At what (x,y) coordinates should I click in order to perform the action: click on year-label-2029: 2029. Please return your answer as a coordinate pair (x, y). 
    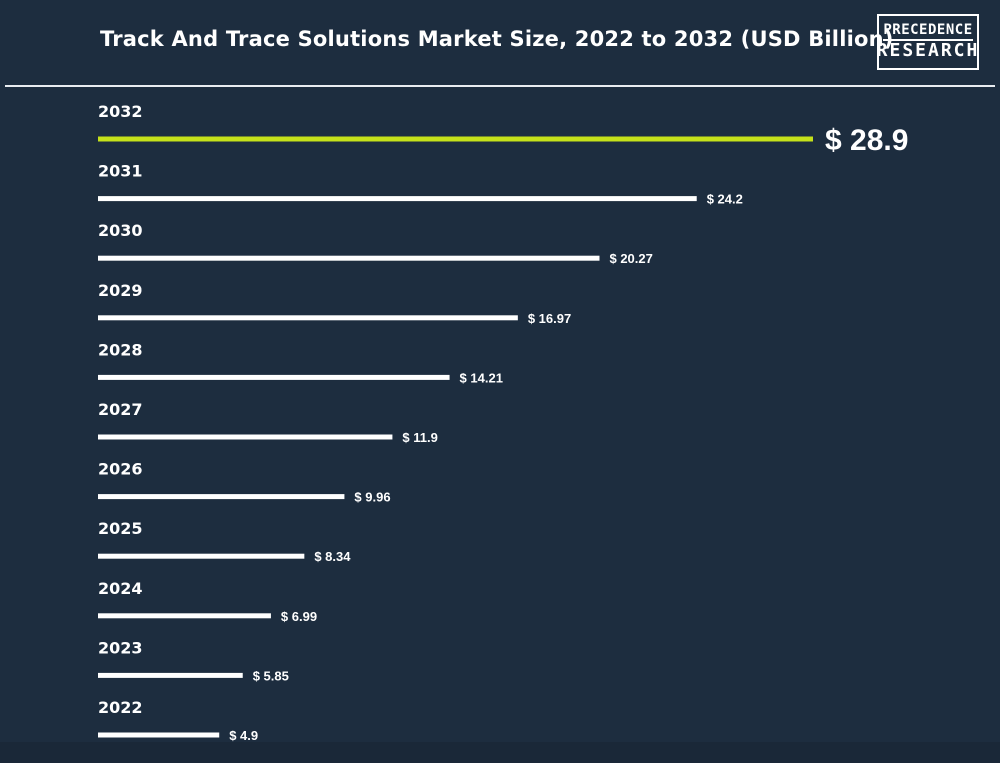
    Looking at the image, I should click on (120, 290).